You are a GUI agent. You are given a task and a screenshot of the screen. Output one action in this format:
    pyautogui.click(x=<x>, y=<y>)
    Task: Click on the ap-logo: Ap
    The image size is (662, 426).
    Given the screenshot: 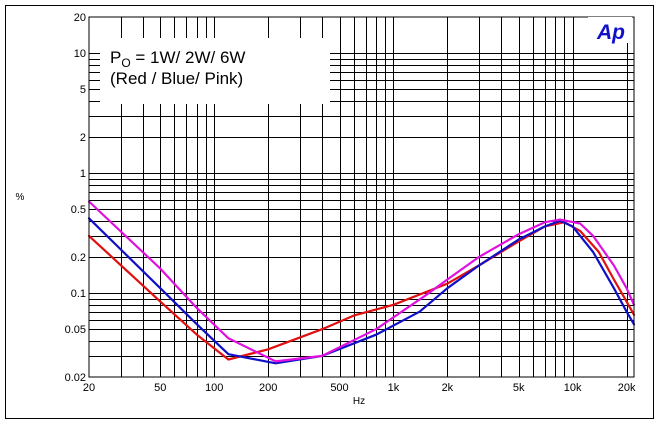 What is the action you would take?
    pyautogui.click(x=610, y=30)
    